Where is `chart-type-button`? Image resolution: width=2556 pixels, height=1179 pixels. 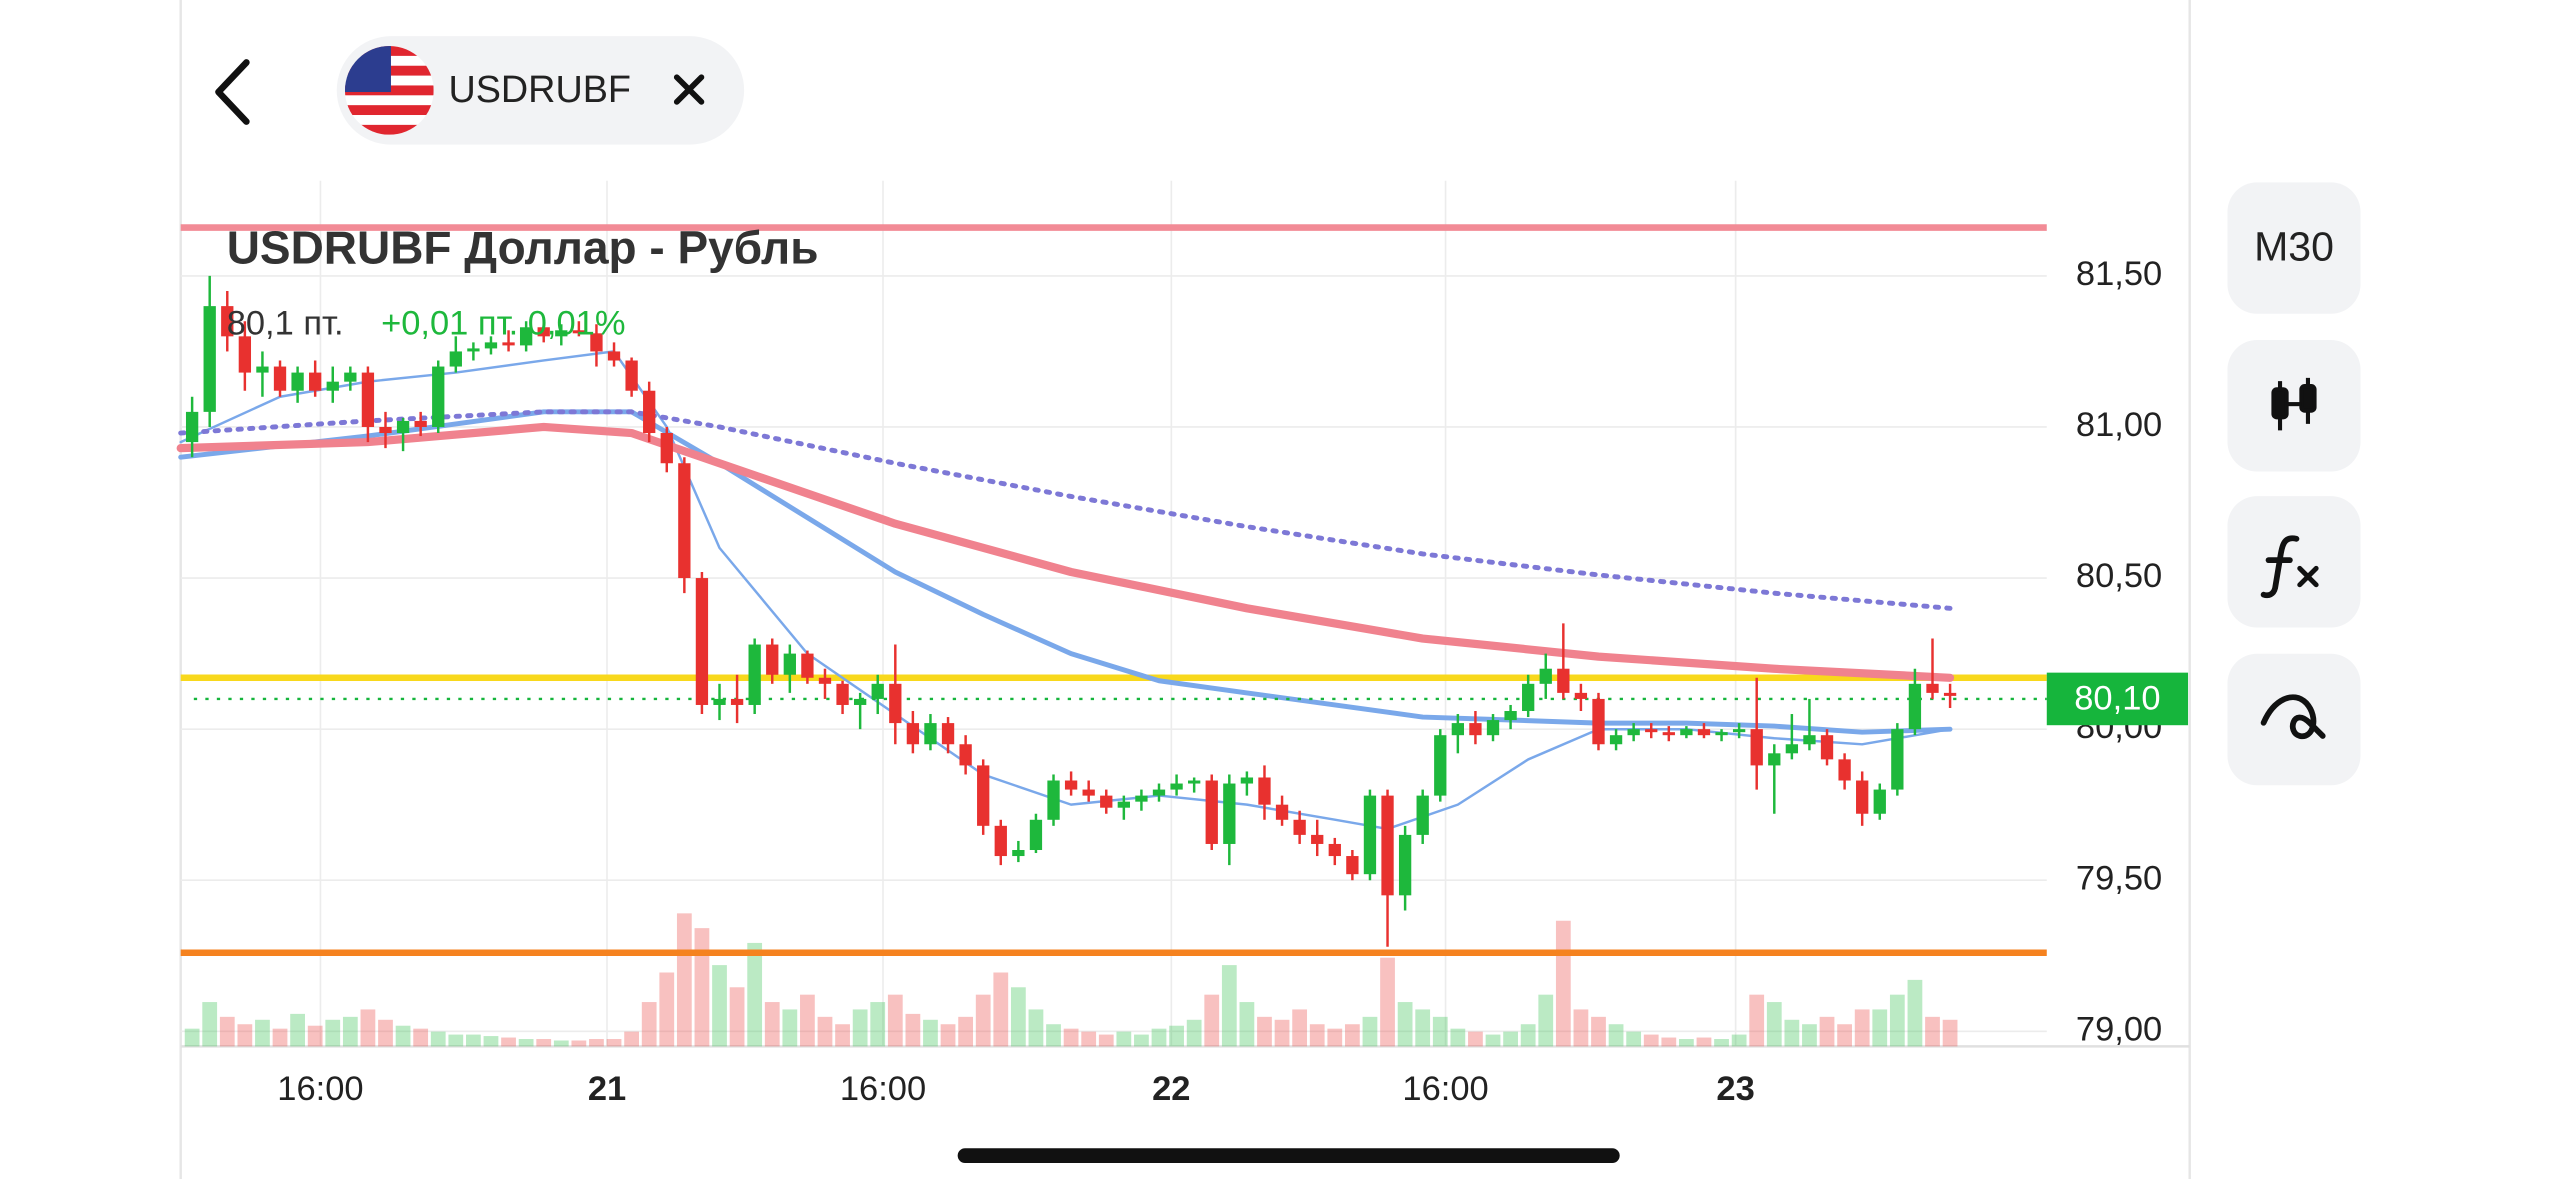
chart-type-button is located at coordinates (2294, 406).